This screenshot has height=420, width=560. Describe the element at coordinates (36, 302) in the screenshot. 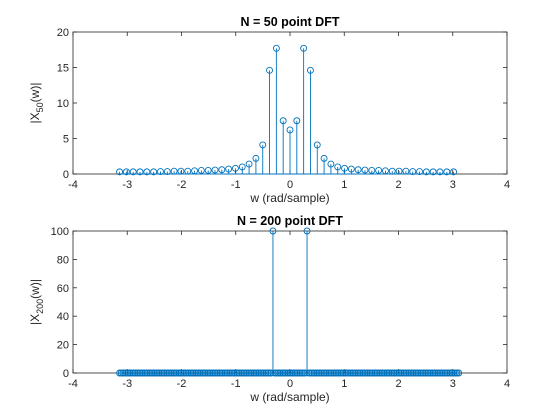

I see `y-axis-label: |X200(w)|` at that location.